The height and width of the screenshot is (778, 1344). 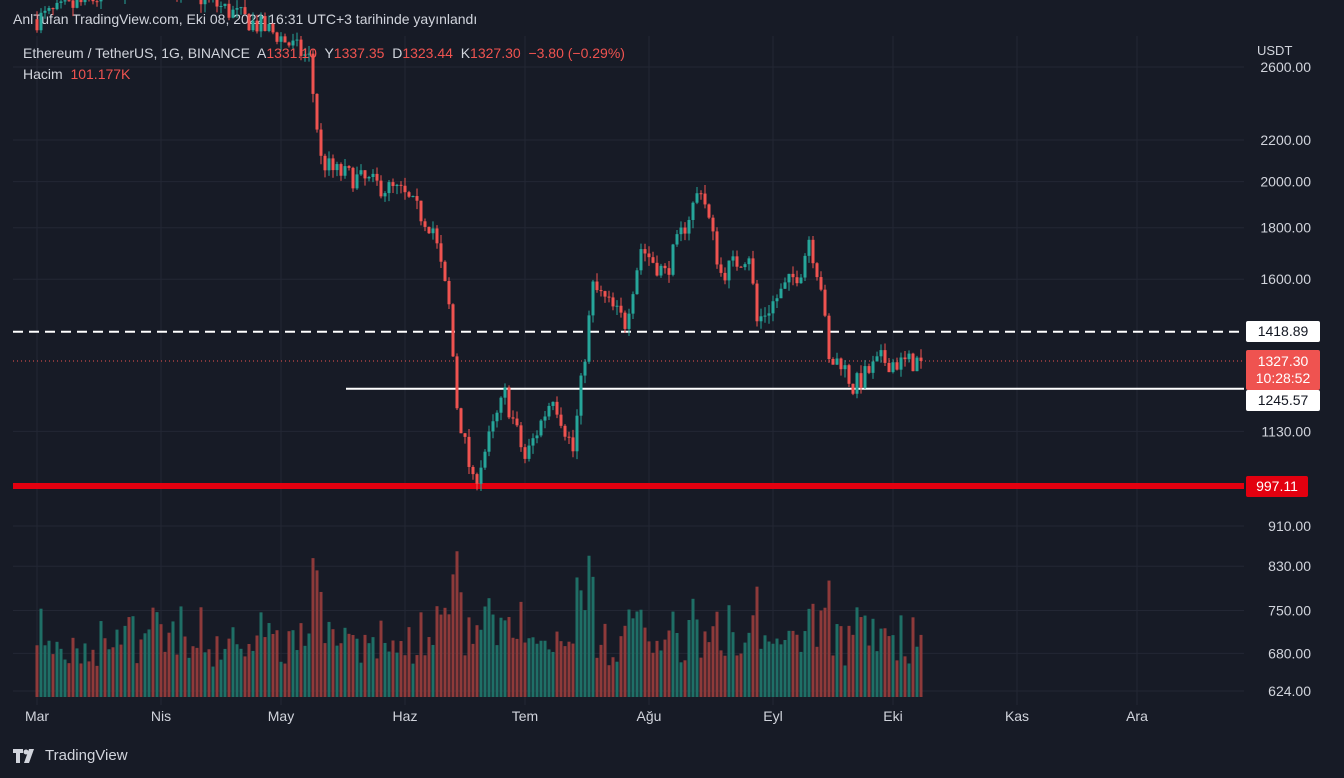 I want to click on volume-label: Hacim, so click(x=43, y=74).